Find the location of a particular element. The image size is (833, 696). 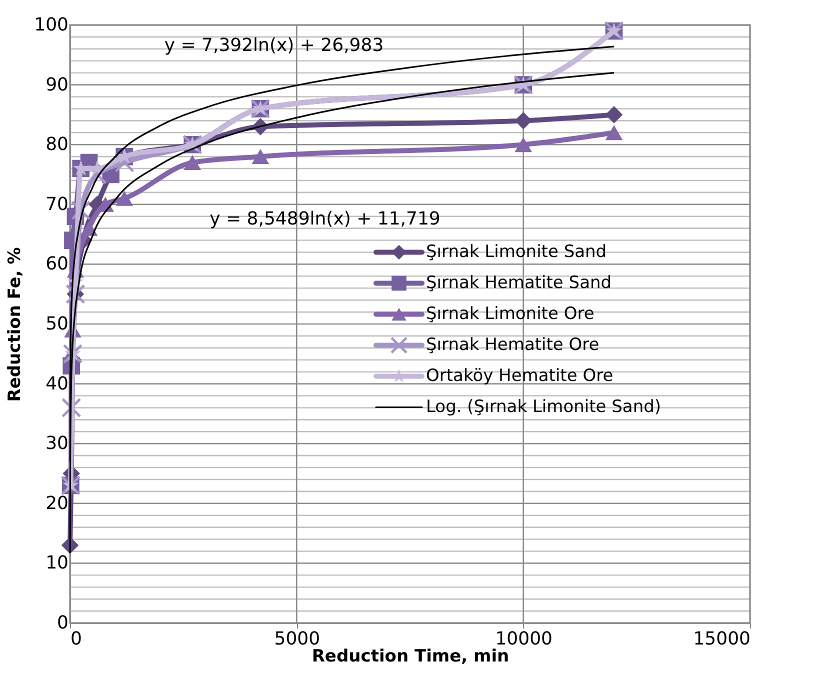

x-tick-label: 10000 is located at coordinates (523, 639).